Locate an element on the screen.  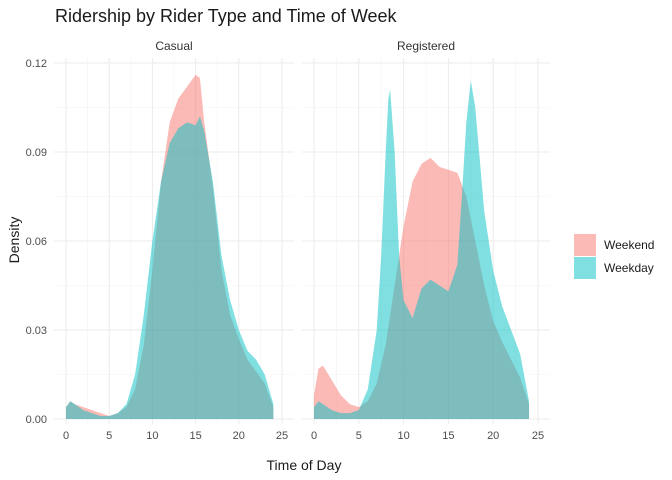
x-axis-ticks-registered: 0 5 10 15 20 25 is located at coordinates (427, 436).